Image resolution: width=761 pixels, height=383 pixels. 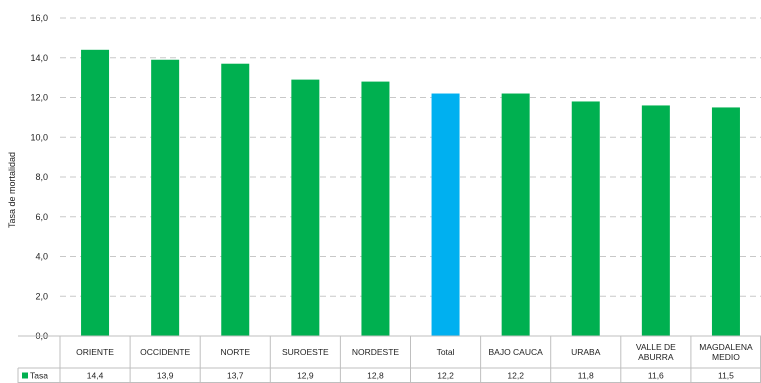 I want to click on y-tick-label: 16,0, so click(x=39, y=18).